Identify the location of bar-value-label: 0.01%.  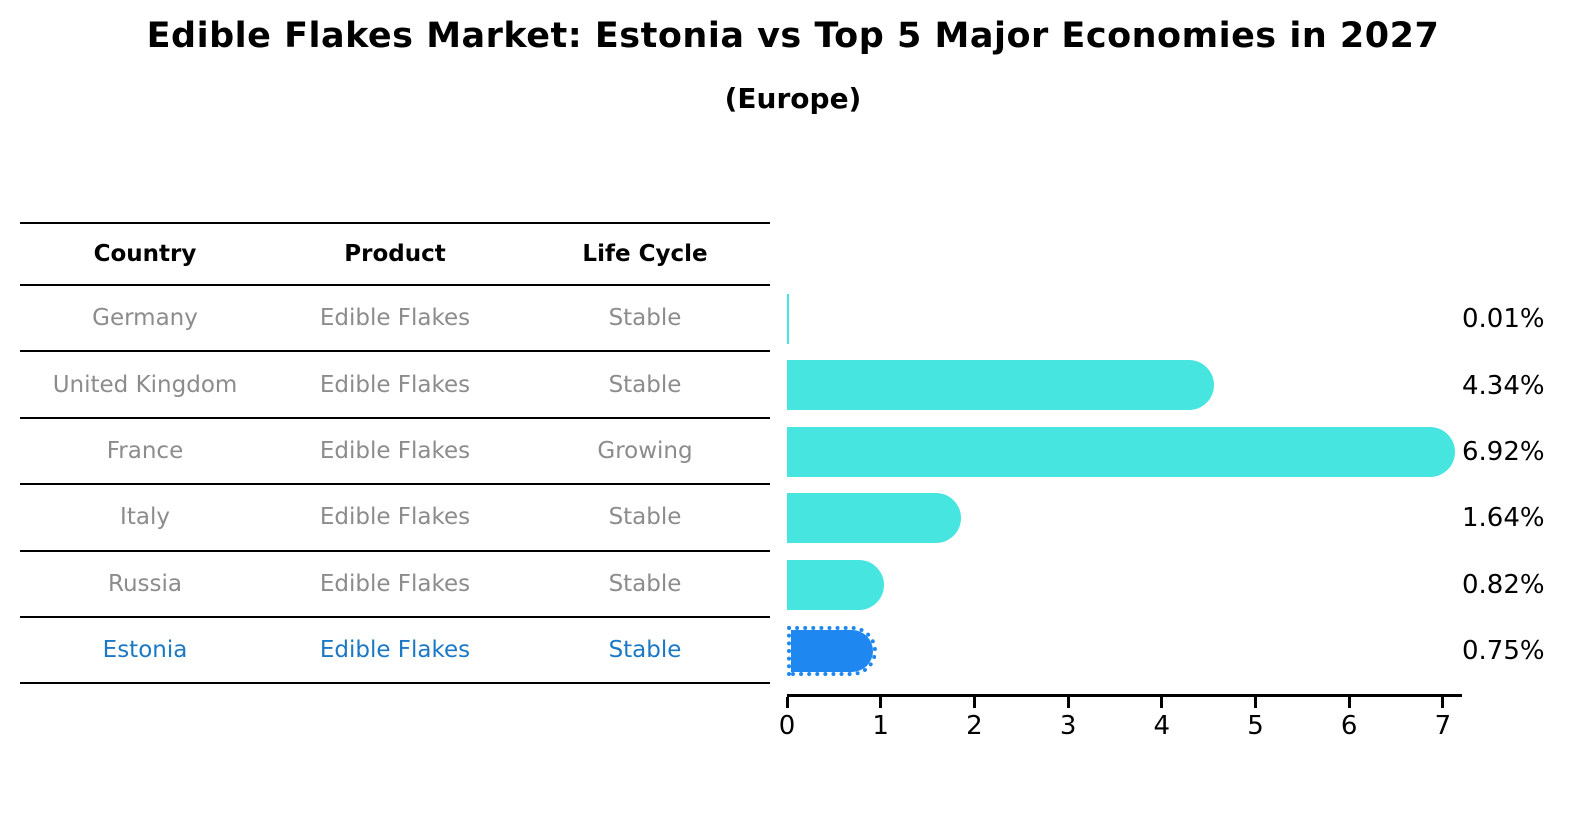
(1503, 319).